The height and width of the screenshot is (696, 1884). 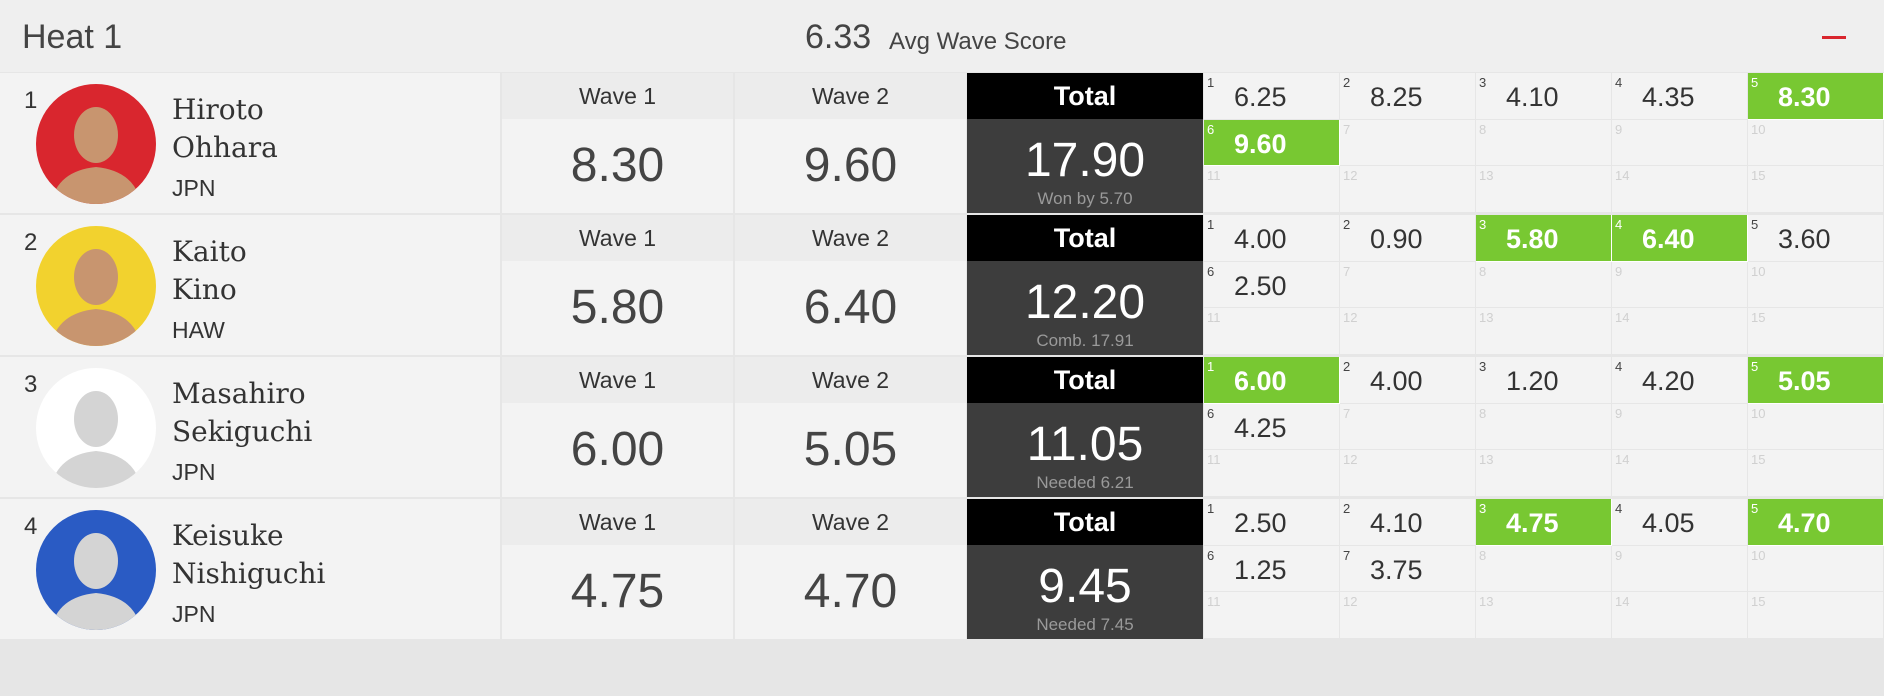 I want to click on wave-cell: 5 5.05, so click(x=1816, y=380).